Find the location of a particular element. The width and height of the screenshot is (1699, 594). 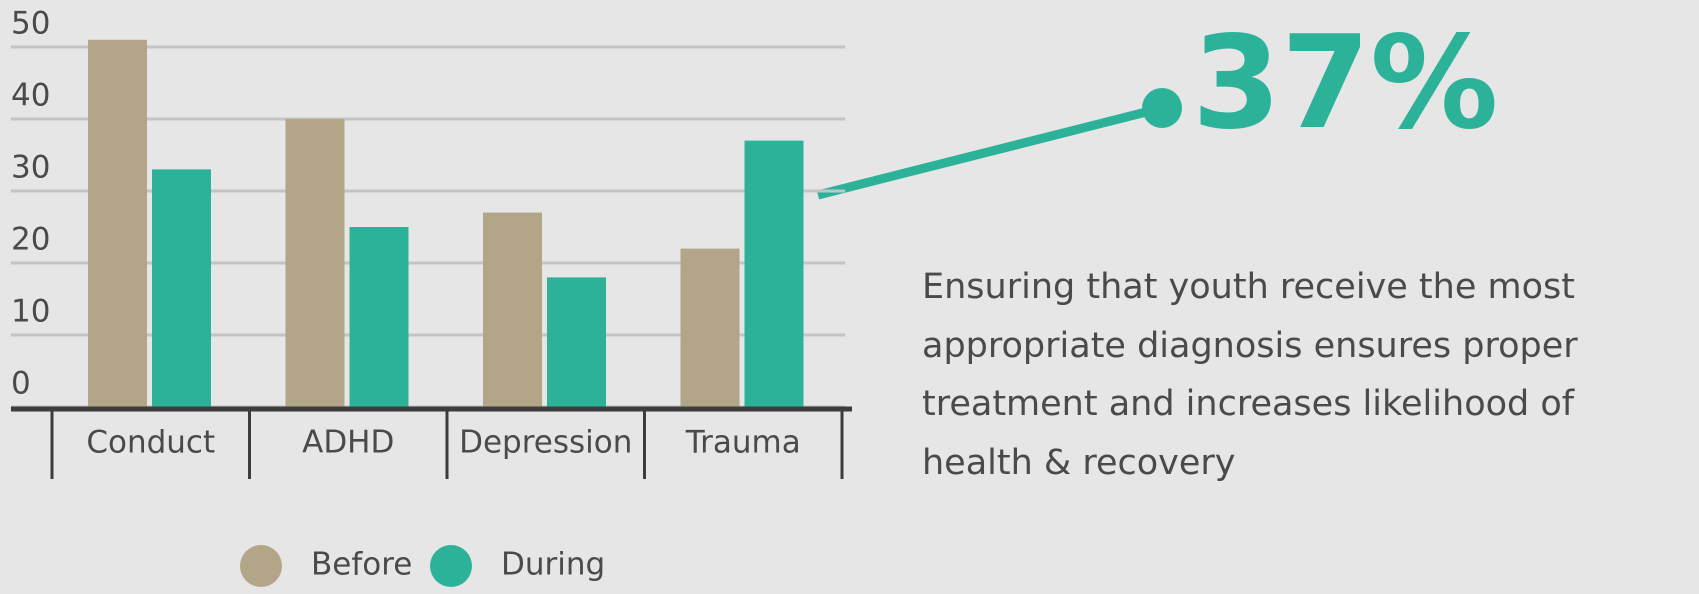

y-tick-label: 0 is located at coordinates (21, 384).